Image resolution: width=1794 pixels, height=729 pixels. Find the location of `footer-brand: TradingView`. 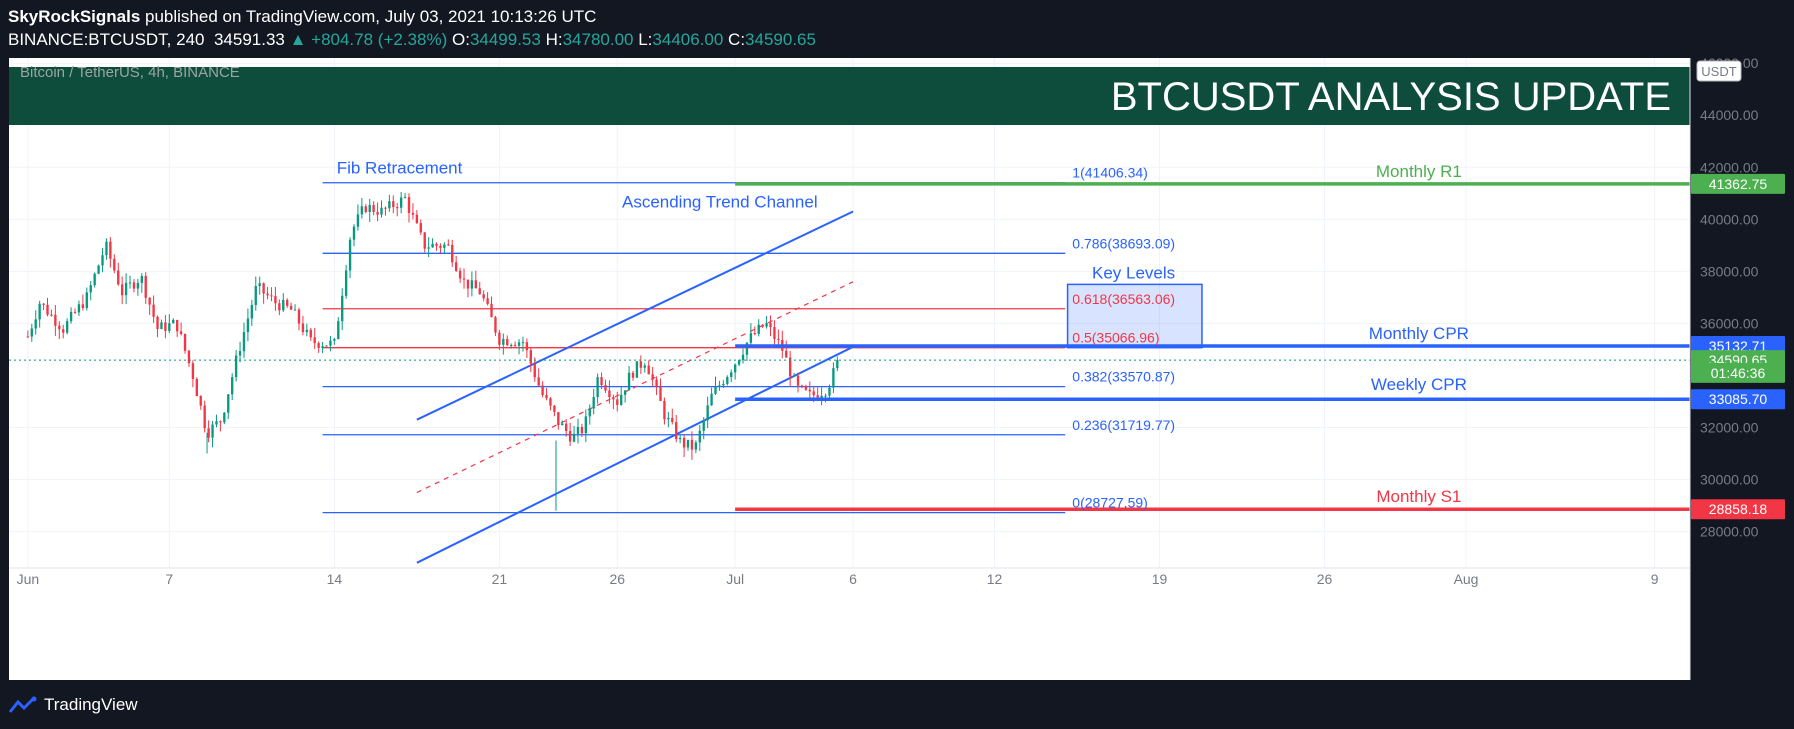

footer-brand: TradingView is located at coordinates (73, 705).